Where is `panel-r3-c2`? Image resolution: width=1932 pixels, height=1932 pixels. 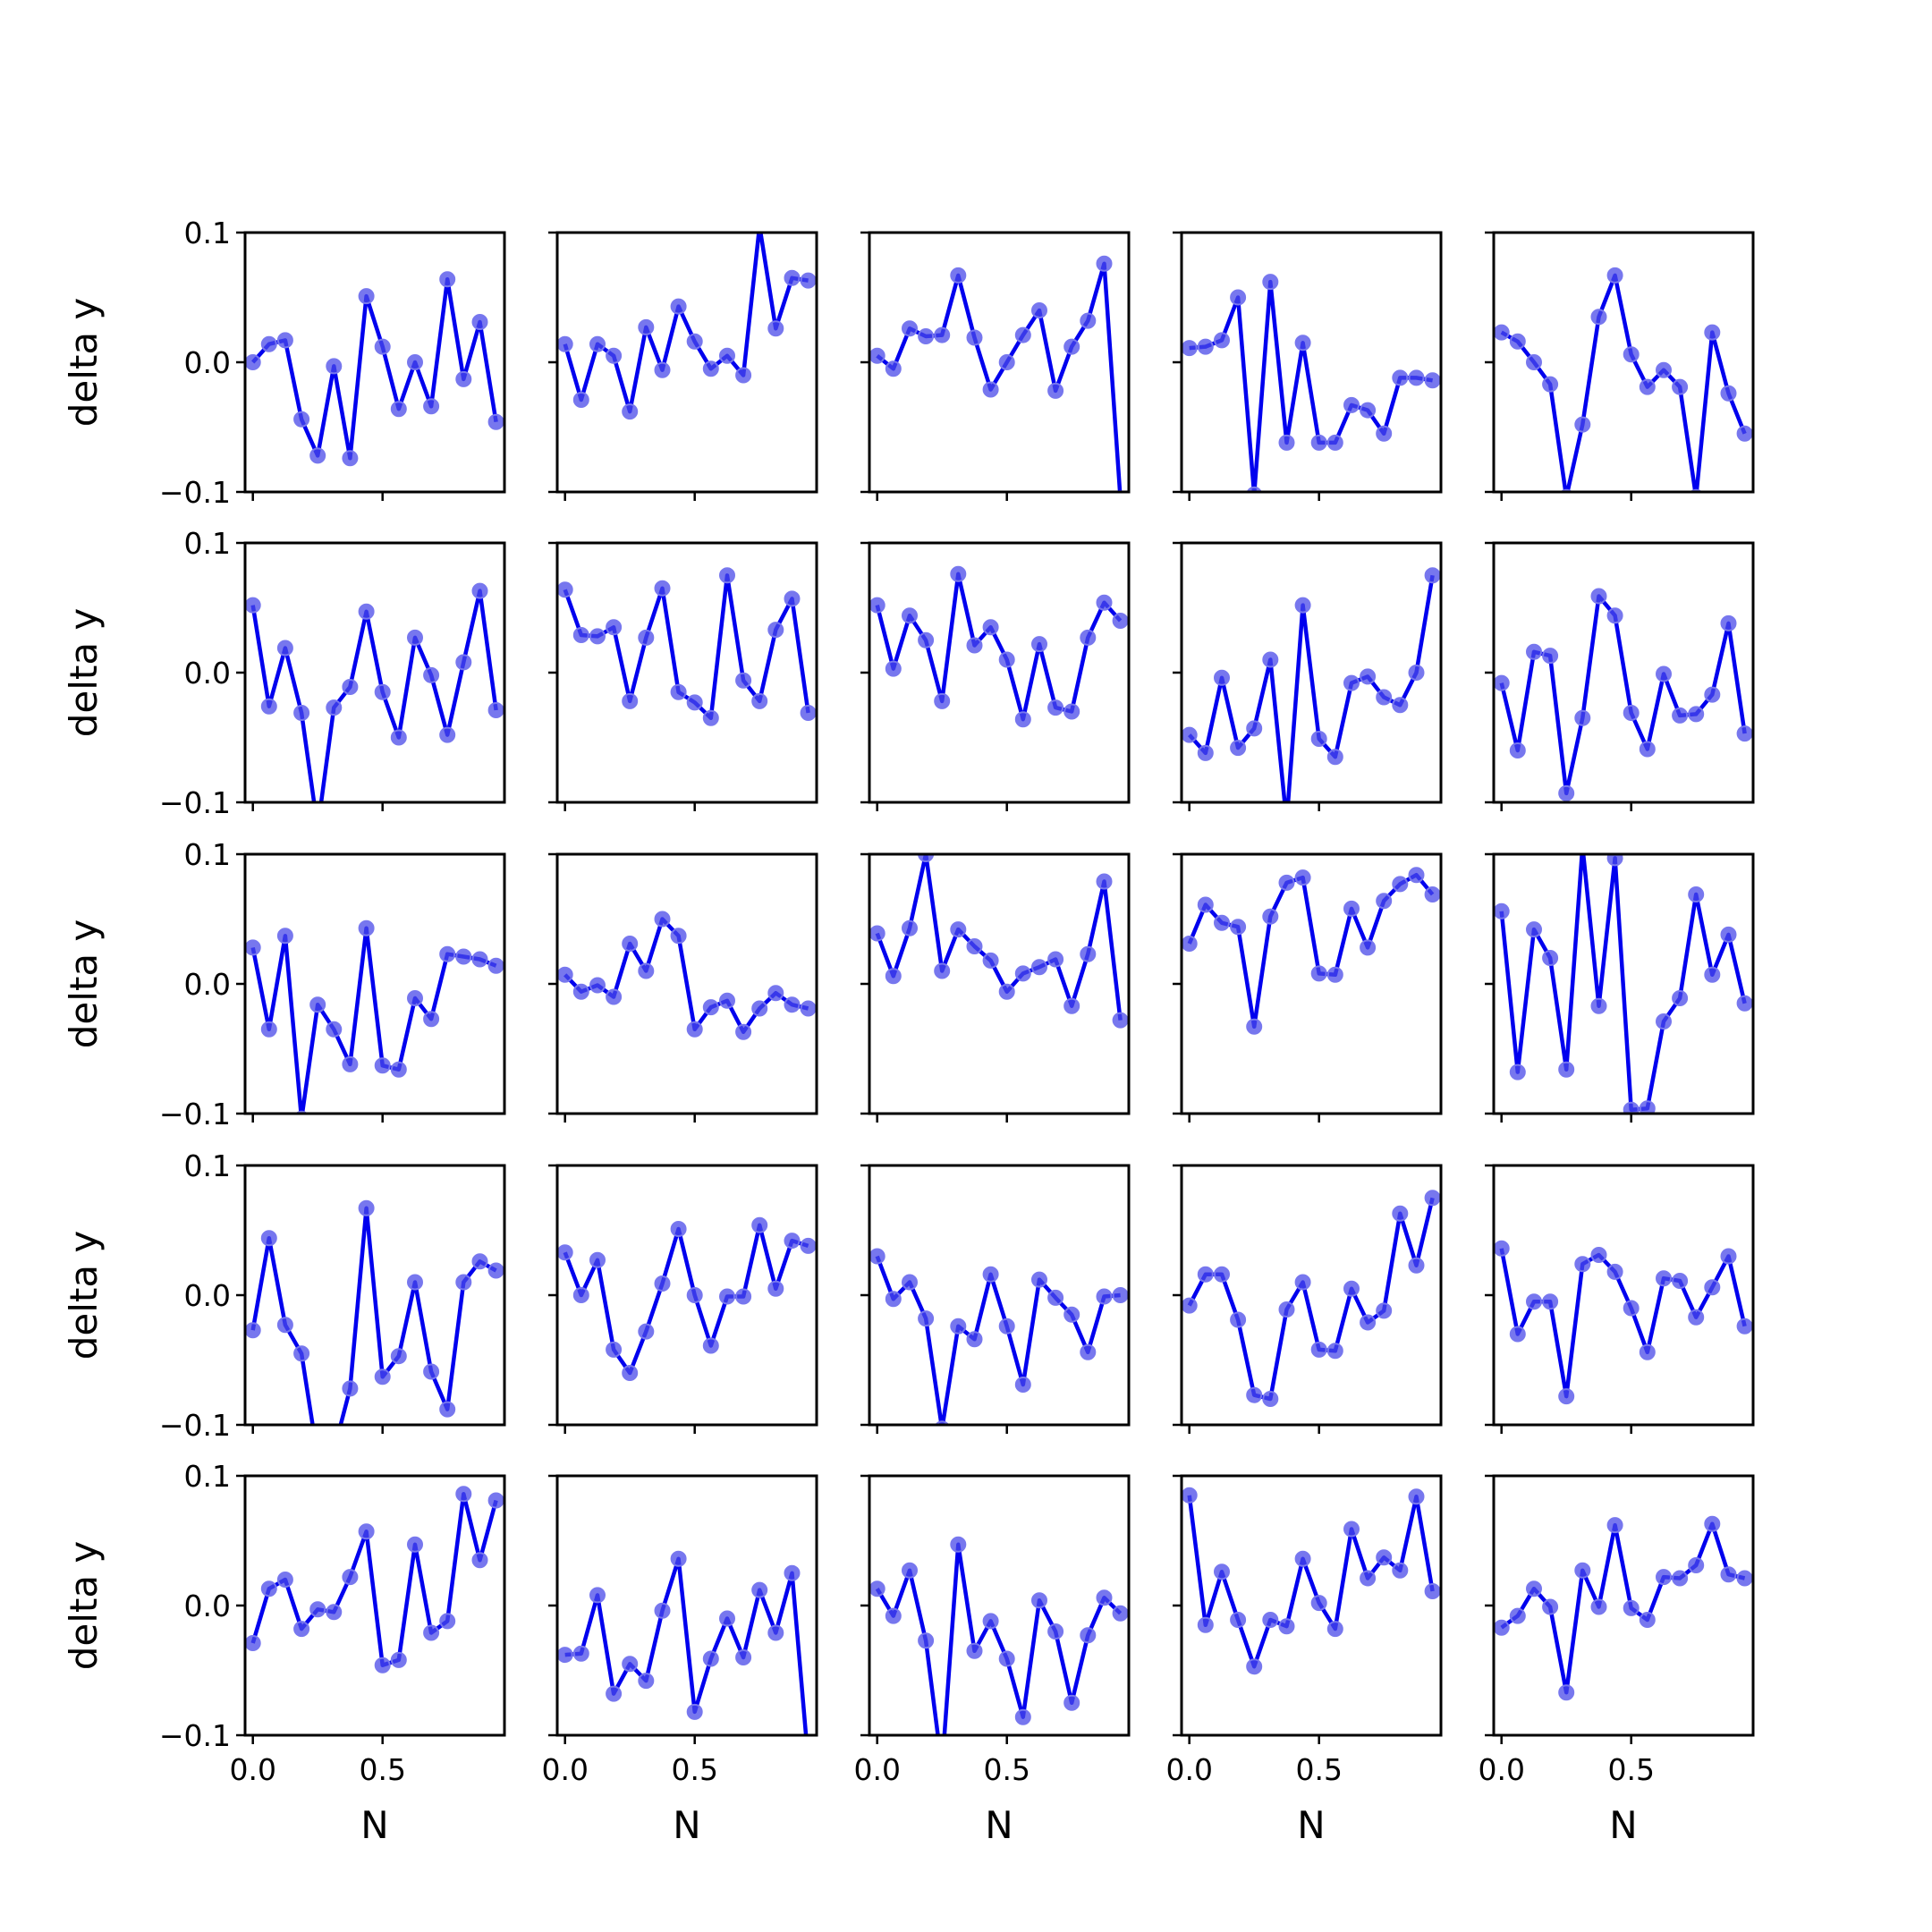
panel-r3-c2 is located at coordinates (995, 1299).